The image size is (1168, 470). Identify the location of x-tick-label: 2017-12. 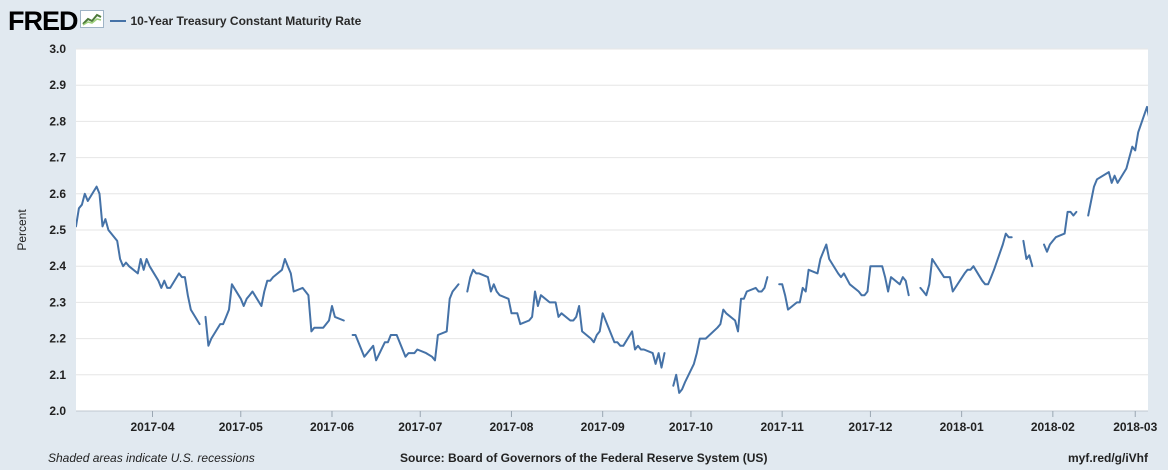
(870, 427).